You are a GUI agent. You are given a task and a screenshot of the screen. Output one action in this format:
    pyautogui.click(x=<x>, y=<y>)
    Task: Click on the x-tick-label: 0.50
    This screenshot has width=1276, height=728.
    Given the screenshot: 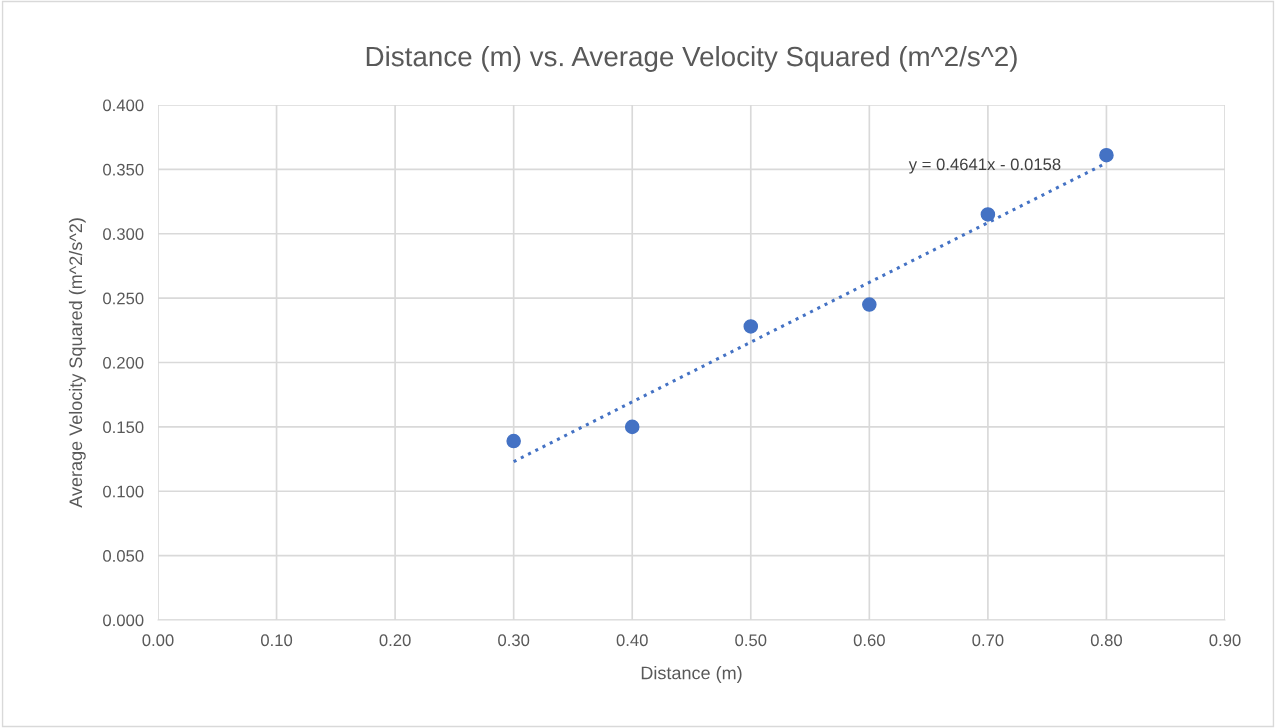 What is the action you would take?
    pyautogui.click(x=751, y=640)
    